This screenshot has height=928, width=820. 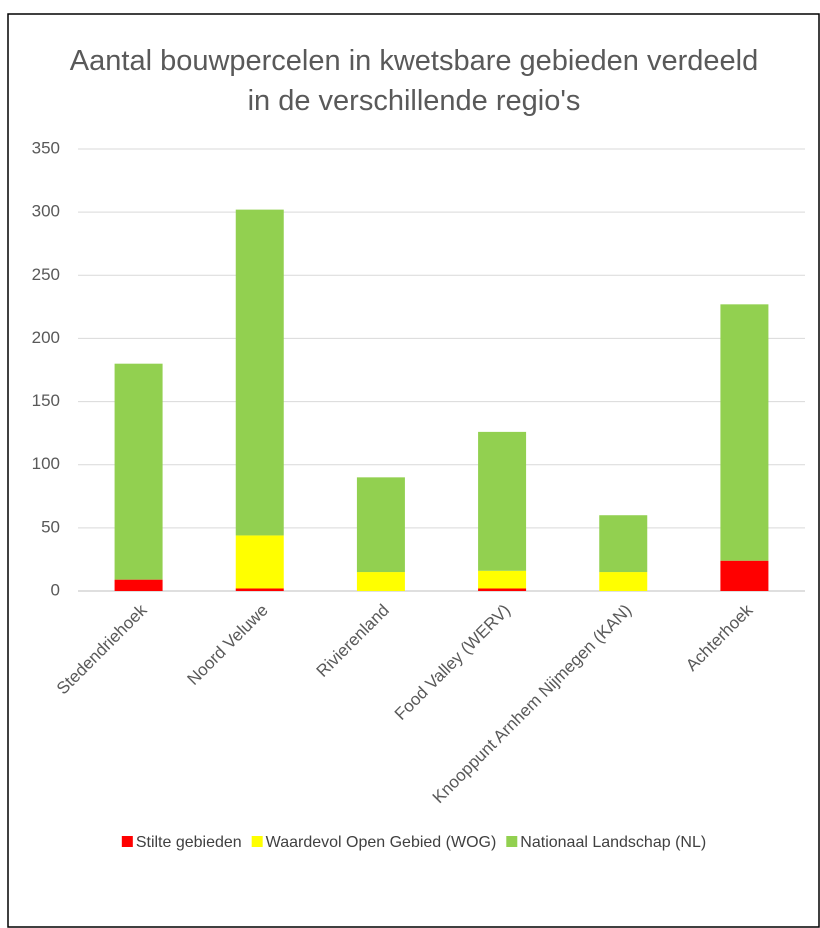 What do you see at coordinates (46, 274) in the screenshot?
I see `y-tick-label: 250` at bounding box center [46, 274].